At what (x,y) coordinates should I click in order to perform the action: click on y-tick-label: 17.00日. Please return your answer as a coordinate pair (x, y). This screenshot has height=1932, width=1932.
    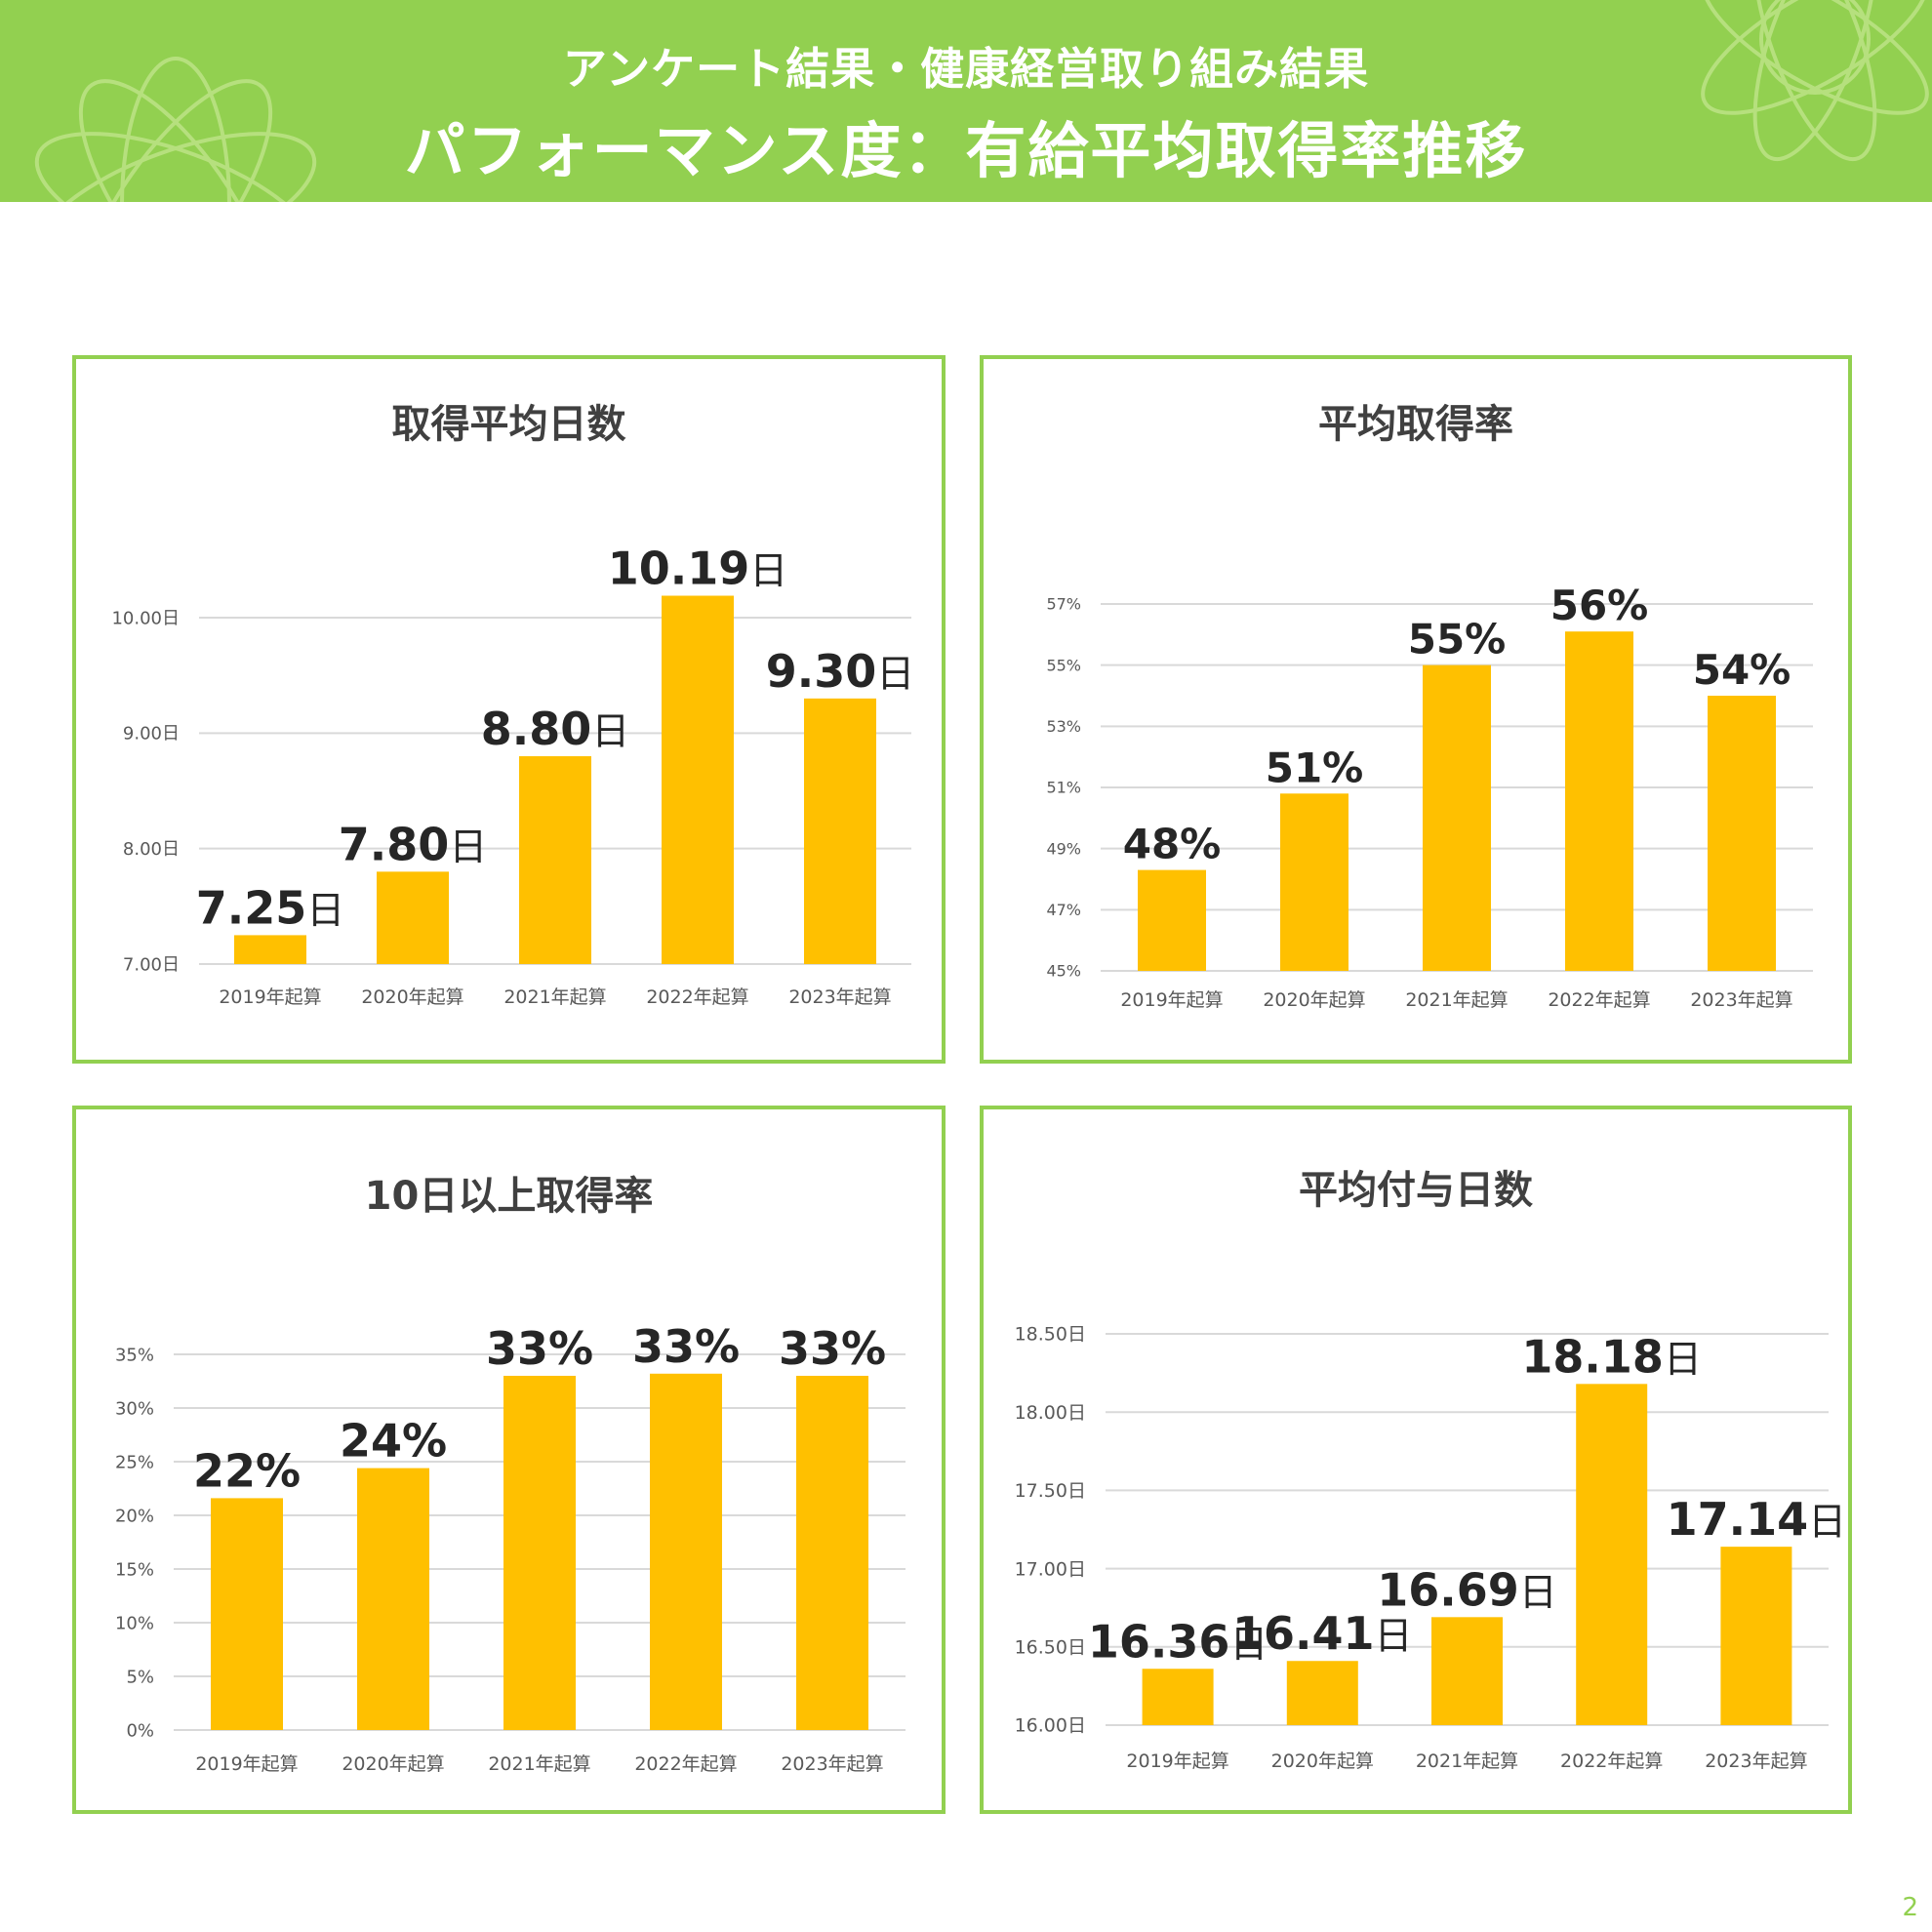
    Looking at the image, I should click on (1050, 1569).